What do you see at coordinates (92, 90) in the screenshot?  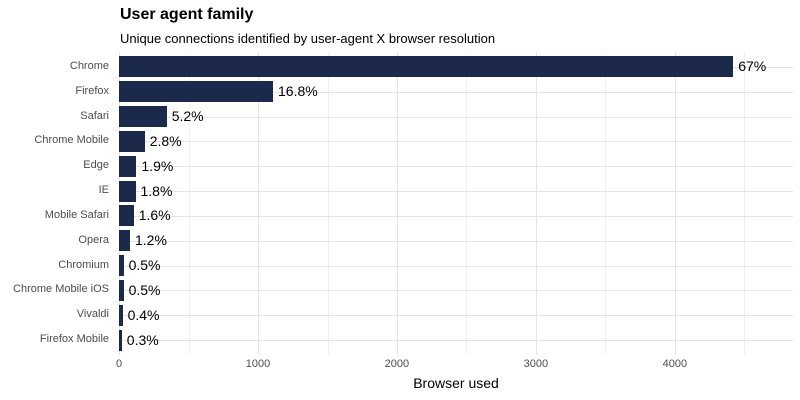 I see `y-tick-label: Firefox` at bounding box center [92, 90].